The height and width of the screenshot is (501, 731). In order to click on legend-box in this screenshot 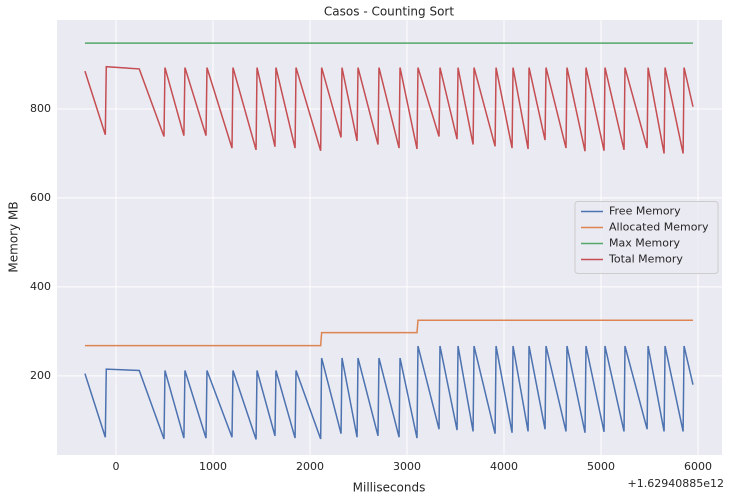, I will do `click(646, 237)`.